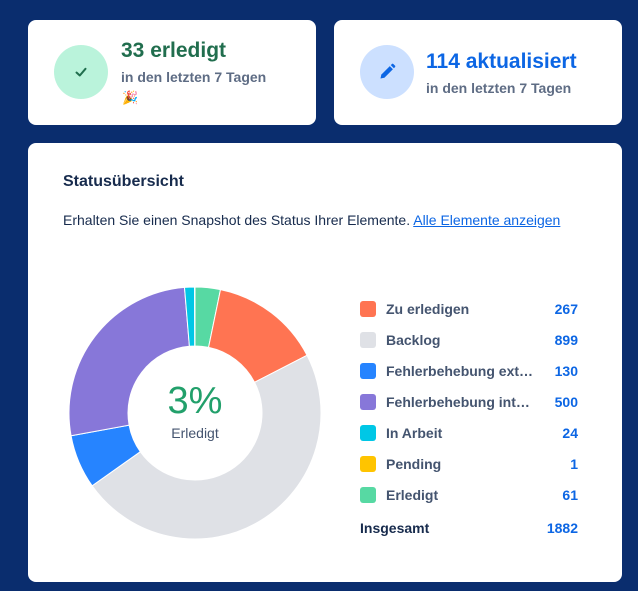 This screenshot has height=591, width=638. What do you see at coordinates (414, 432) in the screenshot?
I see `legend-label: In Arbeit` at bounding box center [414, 432].